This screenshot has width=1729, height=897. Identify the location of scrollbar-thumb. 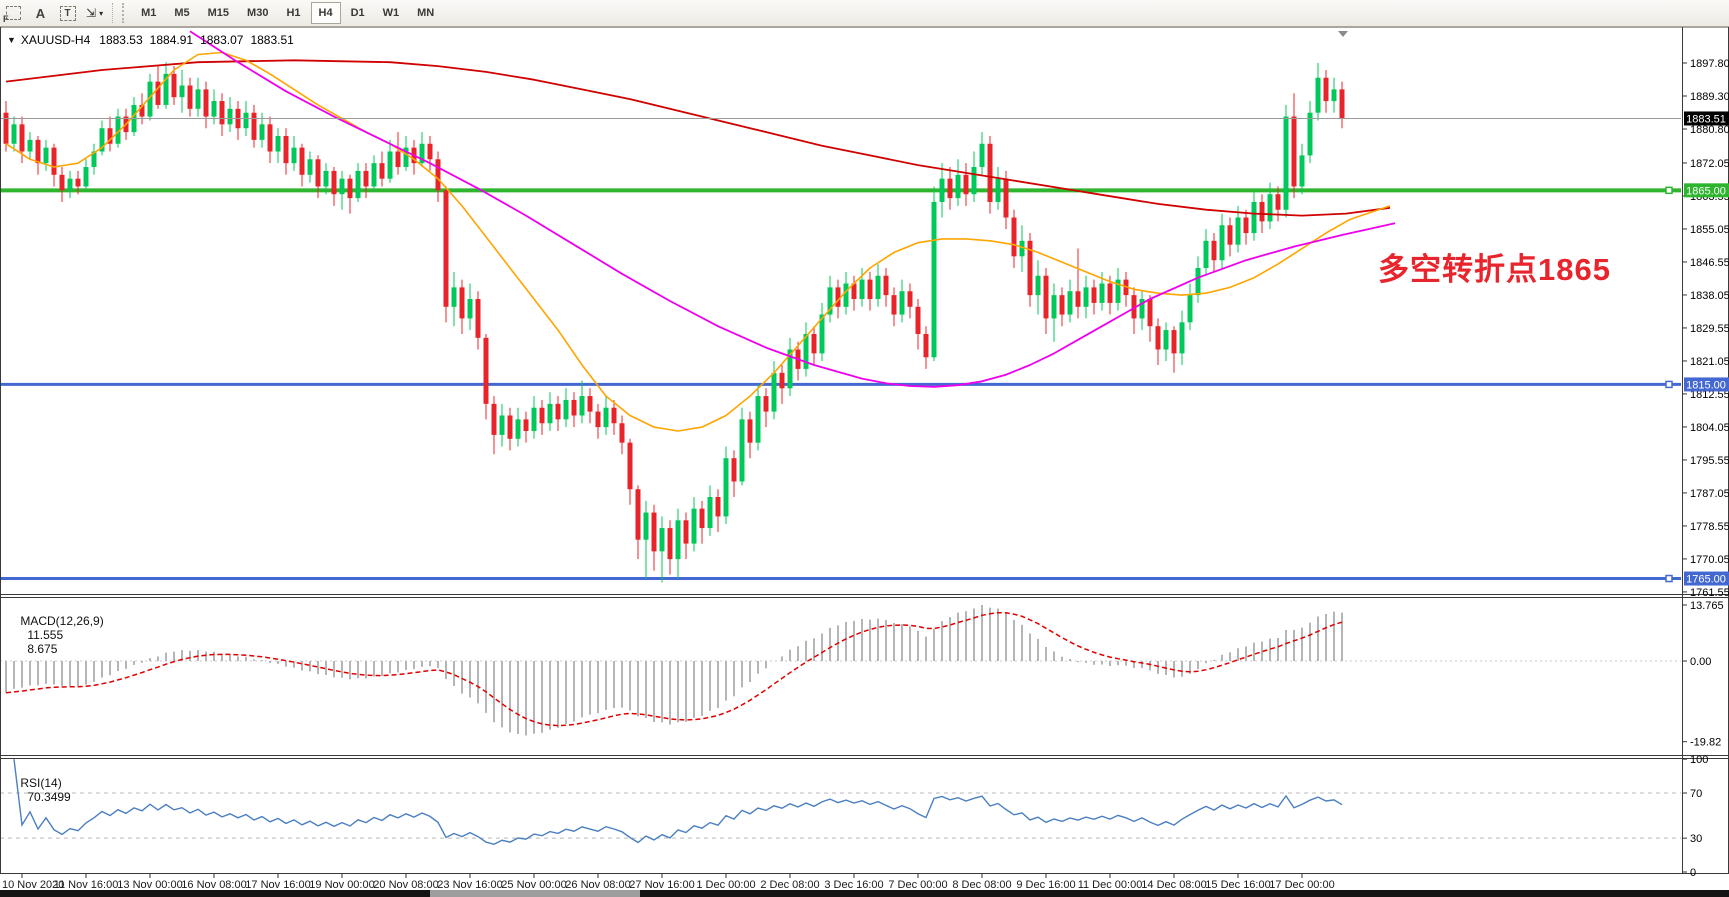
(535, 893).